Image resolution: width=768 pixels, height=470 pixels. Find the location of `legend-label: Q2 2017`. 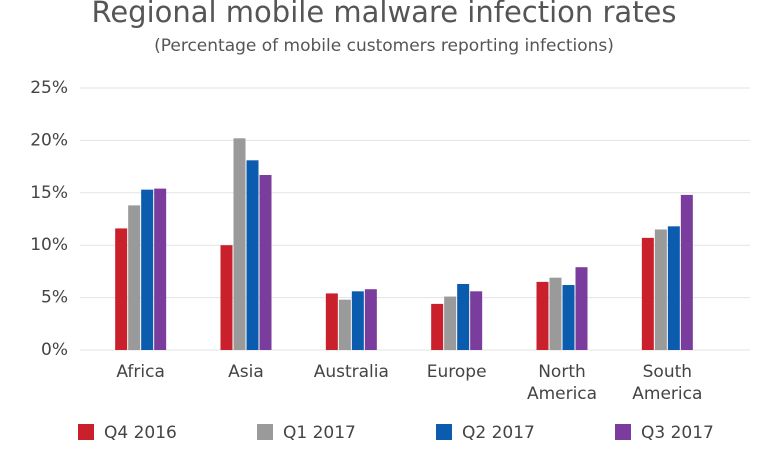

legend-label: Q2 2017 is located at coordinates (498, 433).